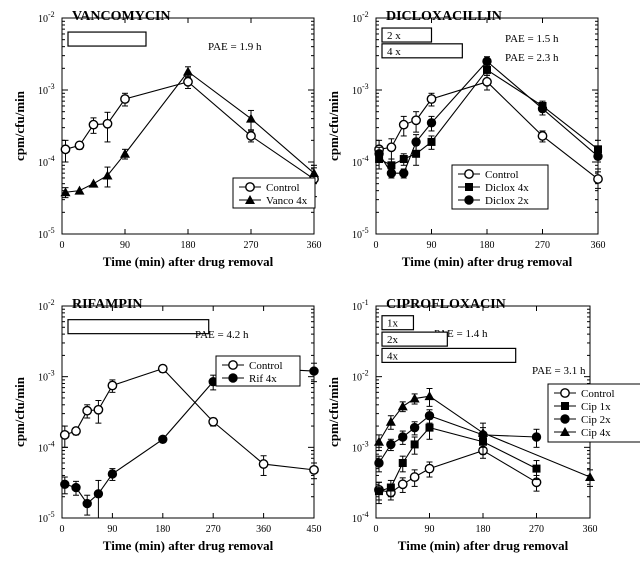  I want to click on pae-annotation: PAE = 1.5 h, so click(532, 39).